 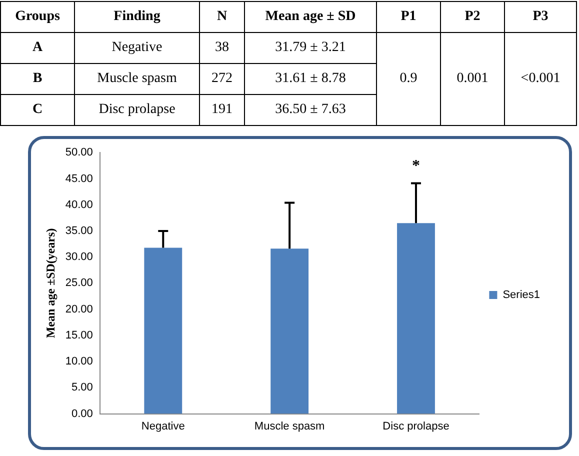 What do you see at coordinates (472, 17) in the screenshot?
I see `text: P2` at bounding box center [472, 17].